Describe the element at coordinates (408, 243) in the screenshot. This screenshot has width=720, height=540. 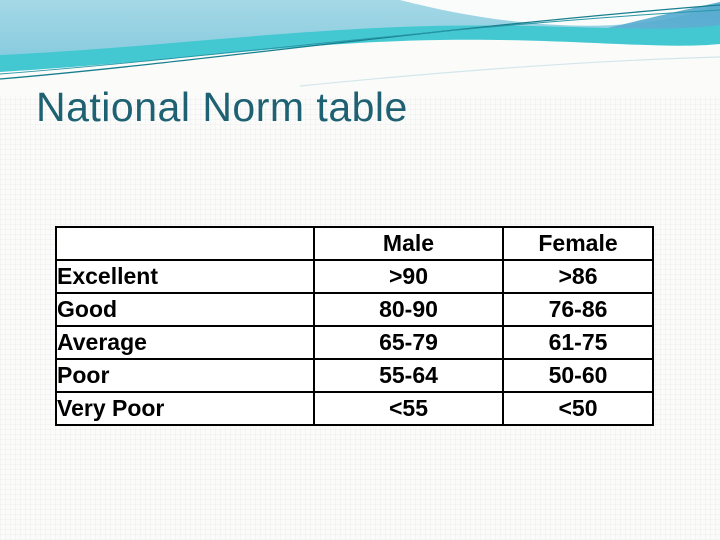
I see `header-cell-male: Male` at that location.